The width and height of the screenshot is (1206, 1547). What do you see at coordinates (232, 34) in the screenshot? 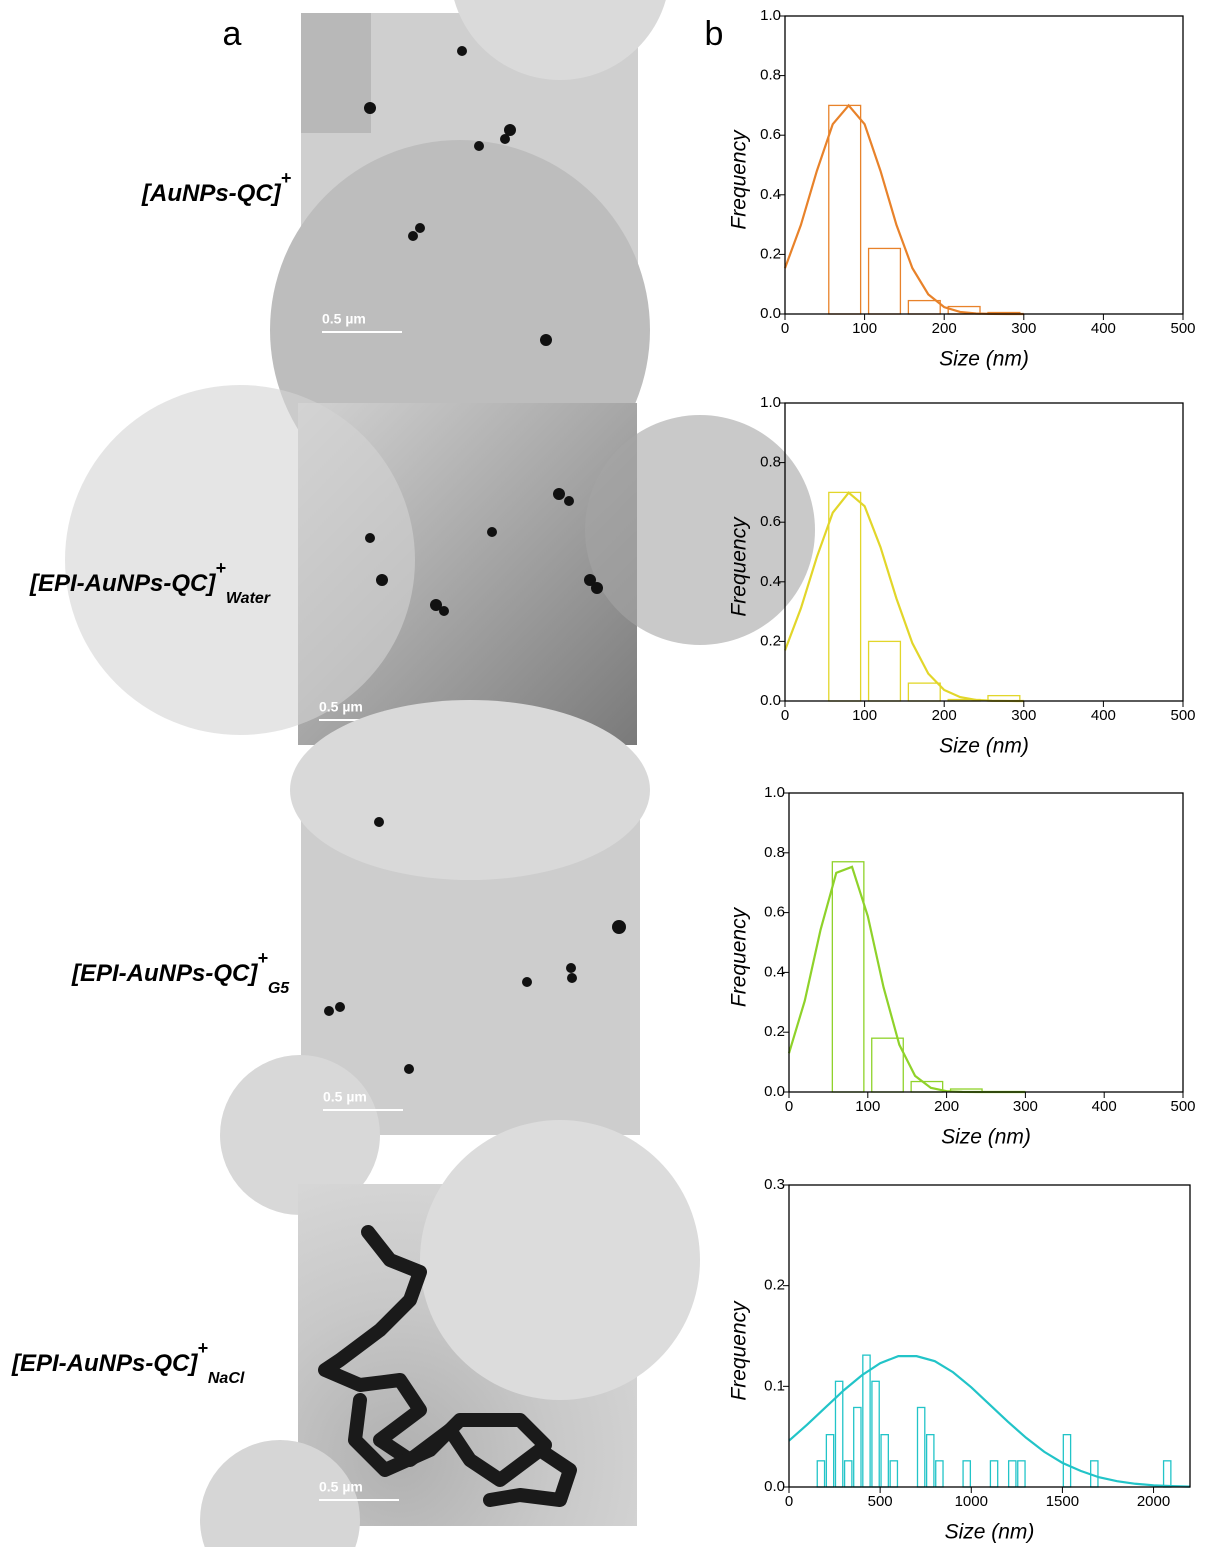
I see `panel-label: a` at bounding box center [232, 34].